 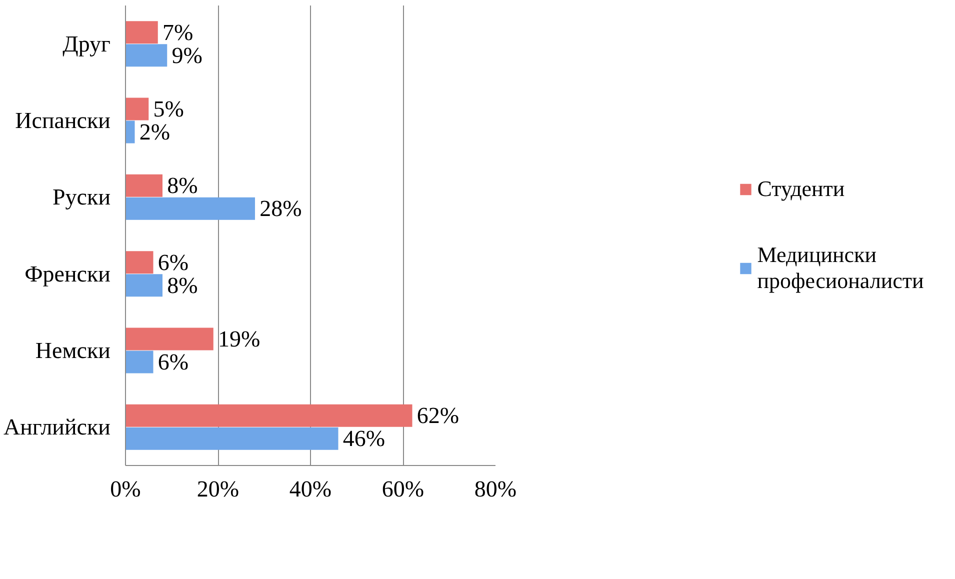 I want to click on data-label: 46%, so click(x=364, y=439).